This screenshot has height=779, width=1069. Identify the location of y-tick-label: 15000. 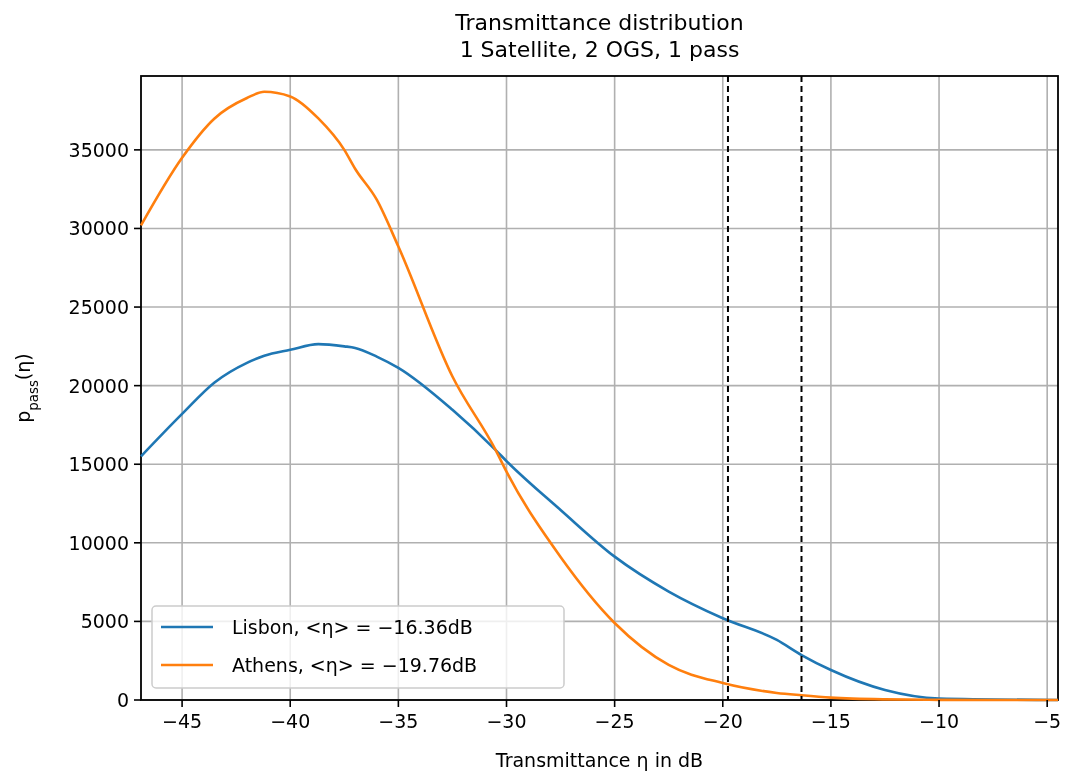
(98, 464).